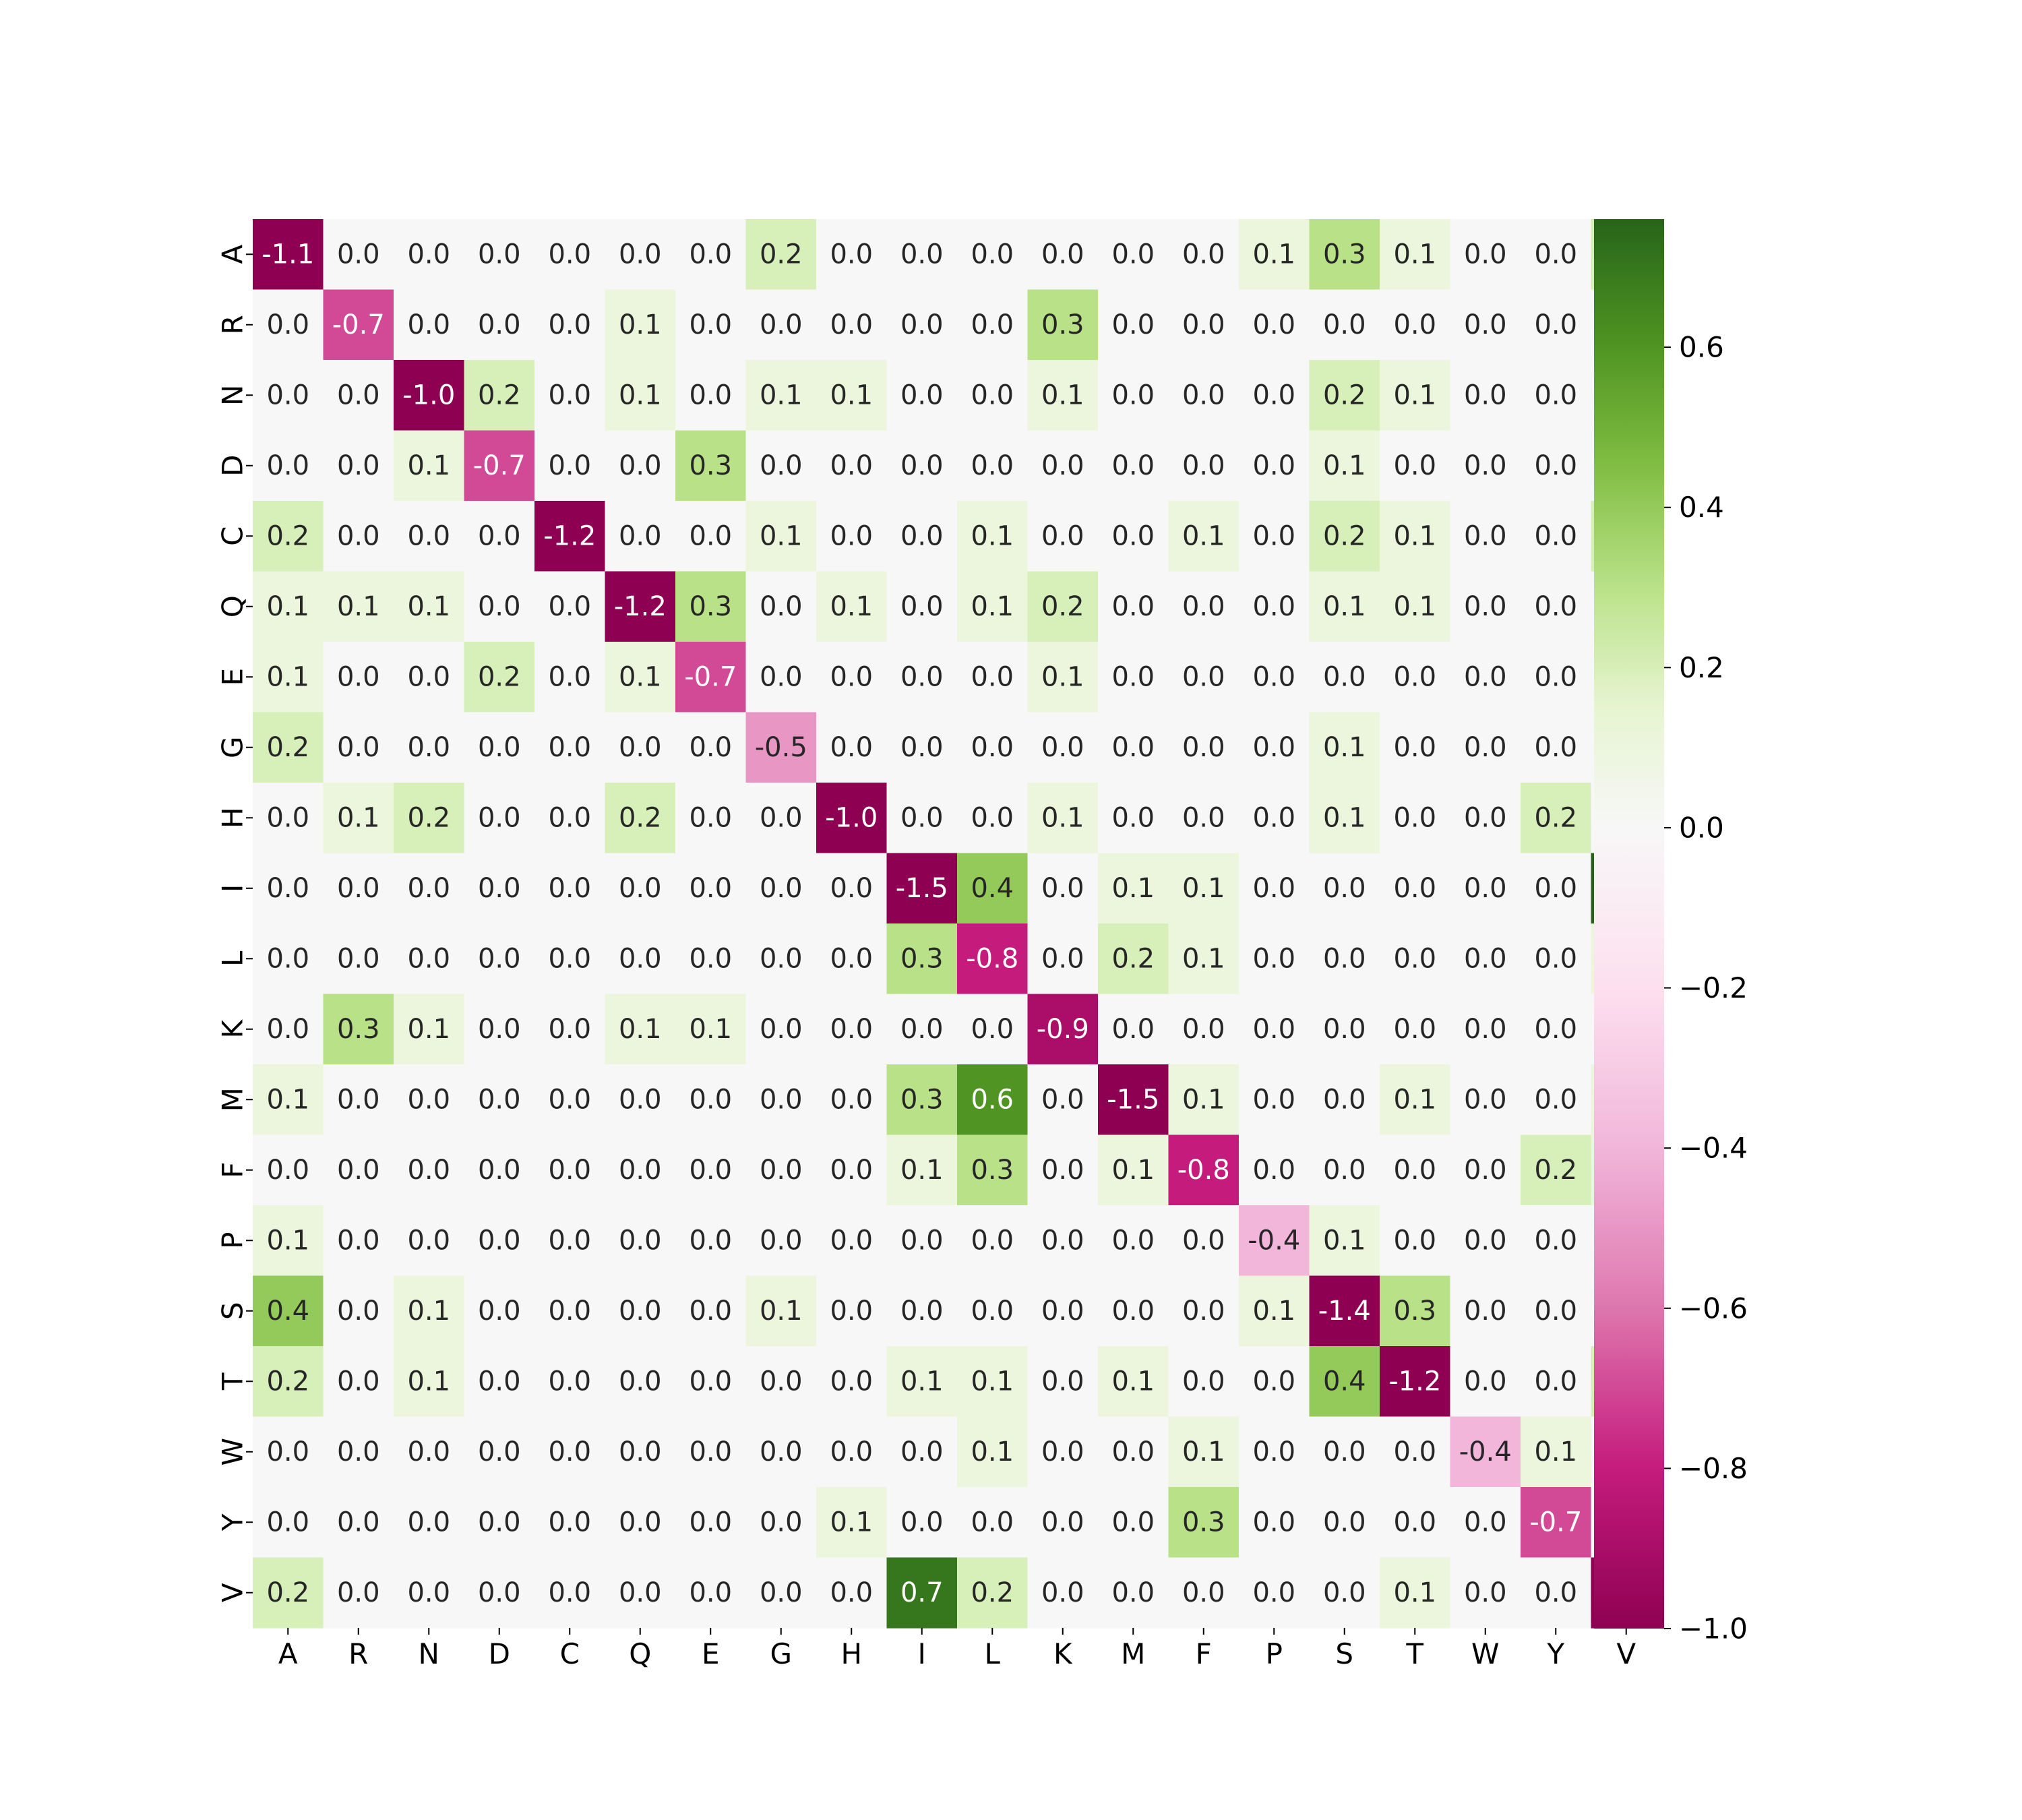  I want to click on heatmap-cell-V-F, so click(1203, 1593).